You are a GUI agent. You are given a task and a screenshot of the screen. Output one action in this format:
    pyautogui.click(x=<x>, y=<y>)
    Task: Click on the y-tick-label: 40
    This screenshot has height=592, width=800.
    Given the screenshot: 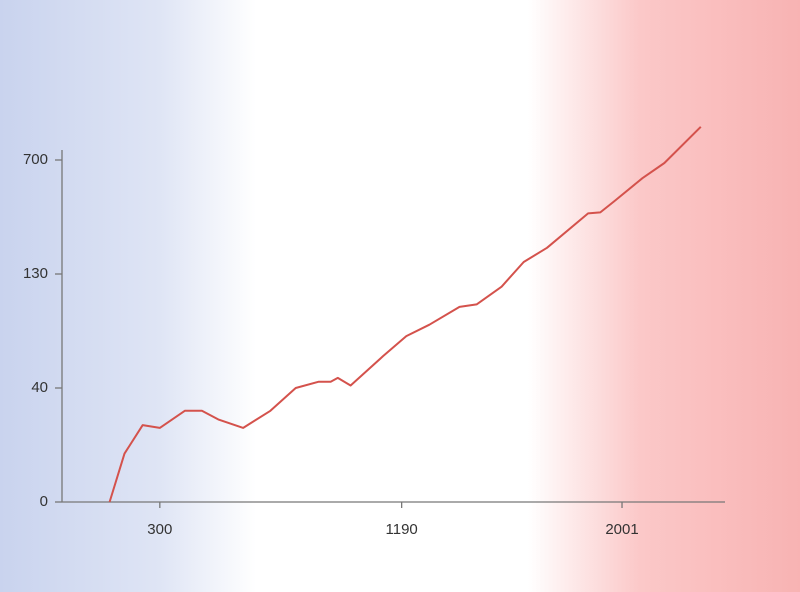 What is the action you would take?
    pyautogui.click(x=39, y=387)
    